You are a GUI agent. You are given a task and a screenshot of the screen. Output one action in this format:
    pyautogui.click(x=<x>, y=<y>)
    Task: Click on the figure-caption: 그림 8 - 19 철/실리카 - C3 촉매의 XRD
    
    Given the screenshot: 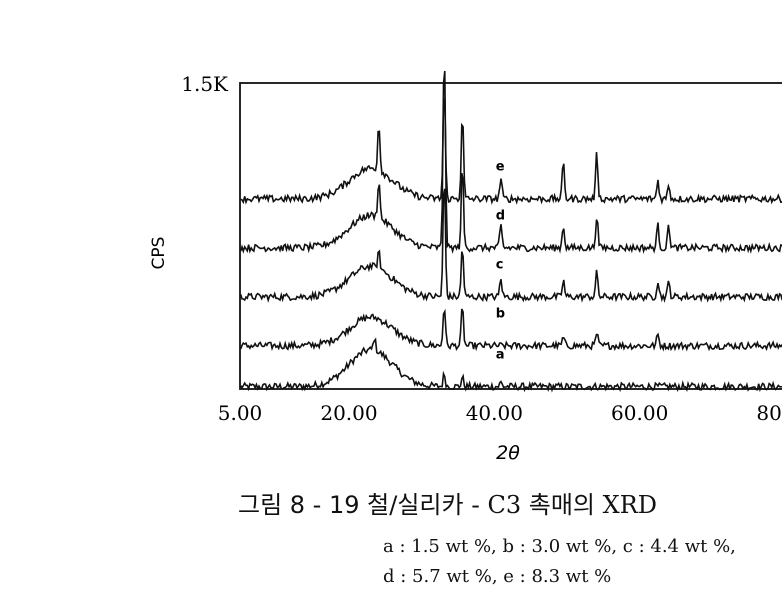 What is the action you would take?
    pyautogui.click(x=447, y=502)
    